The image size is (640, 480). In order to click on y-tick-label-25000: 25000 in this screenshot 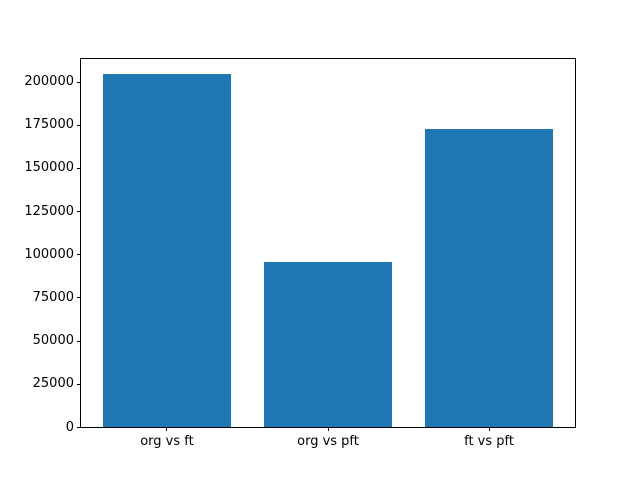, I will do `click(53, 384)`.